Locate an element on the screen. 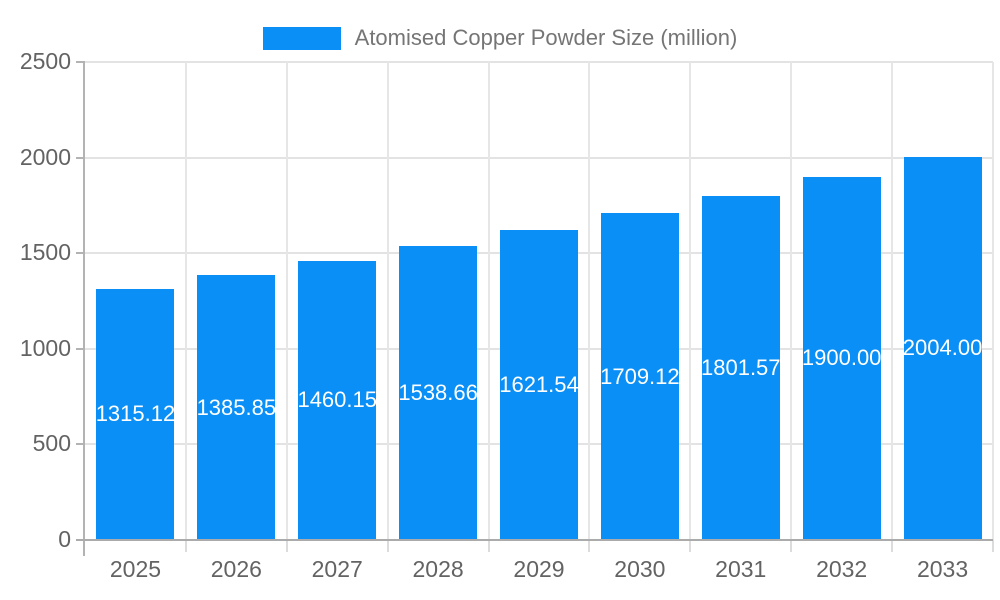 This screenshot has width=1000, height=600. y-axis-label: 2000 is located at coordinates (45, 156).